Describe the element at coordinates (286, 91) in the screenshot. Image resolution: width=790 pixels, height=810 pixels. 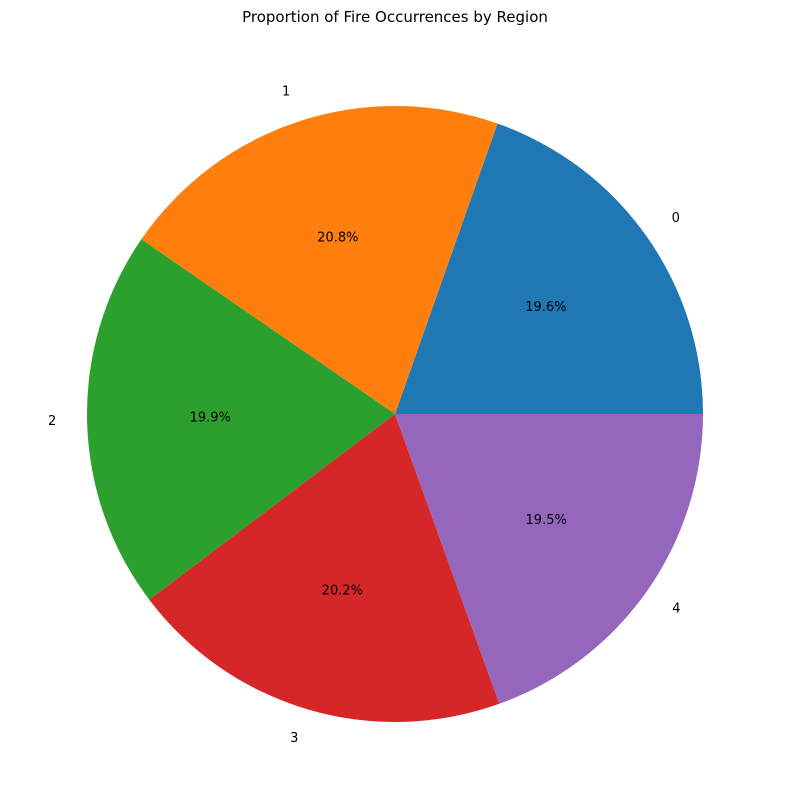
I see `pie-category-label-1: 1` at that location.